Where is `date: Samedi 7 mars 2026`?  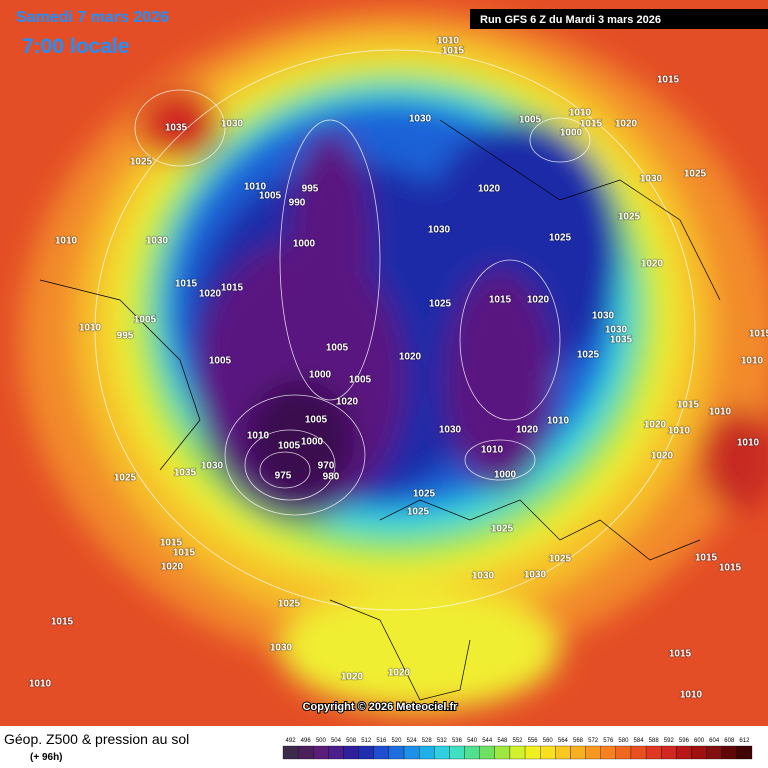
date: Samedi 7 mars 2026 is located at coordinates (92, 17).